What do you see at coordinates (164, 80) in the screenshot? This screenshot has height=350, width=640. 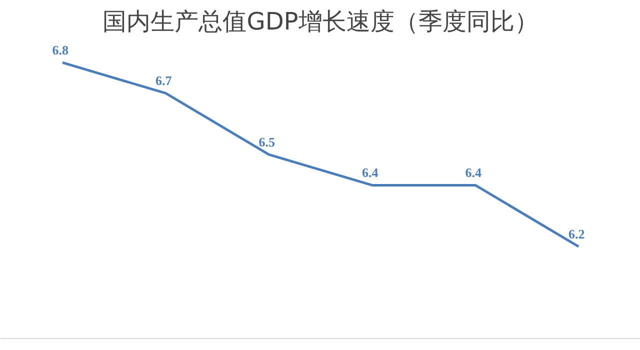 I see `data-label: 6.7` at bounding box center [164, 80].